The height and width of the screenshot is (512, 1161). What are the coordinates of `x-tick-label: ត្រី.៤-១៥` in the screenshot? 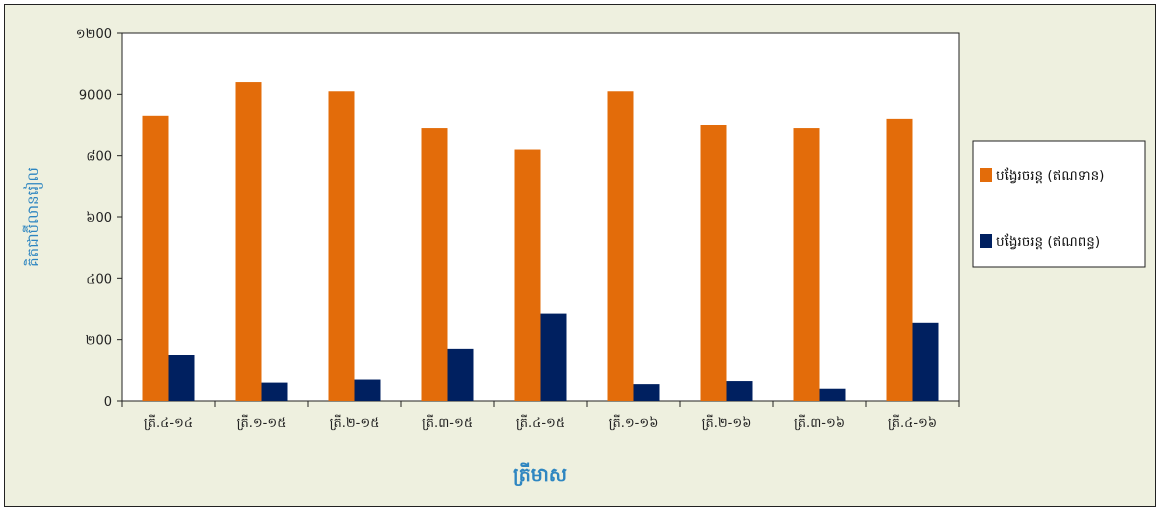 It's located at (540, 422).